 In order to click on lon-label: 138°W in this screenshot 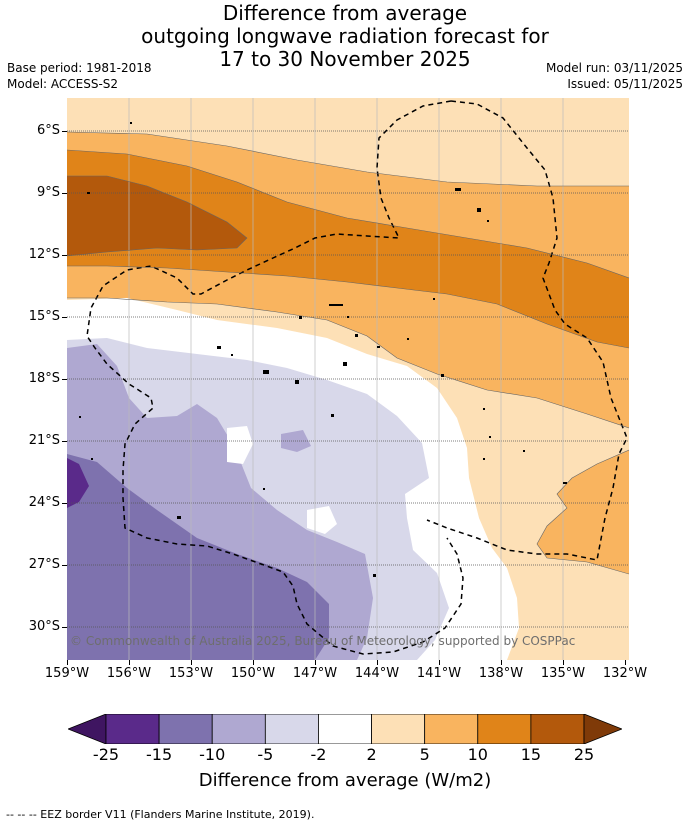, I will do `click(501, 673)`.